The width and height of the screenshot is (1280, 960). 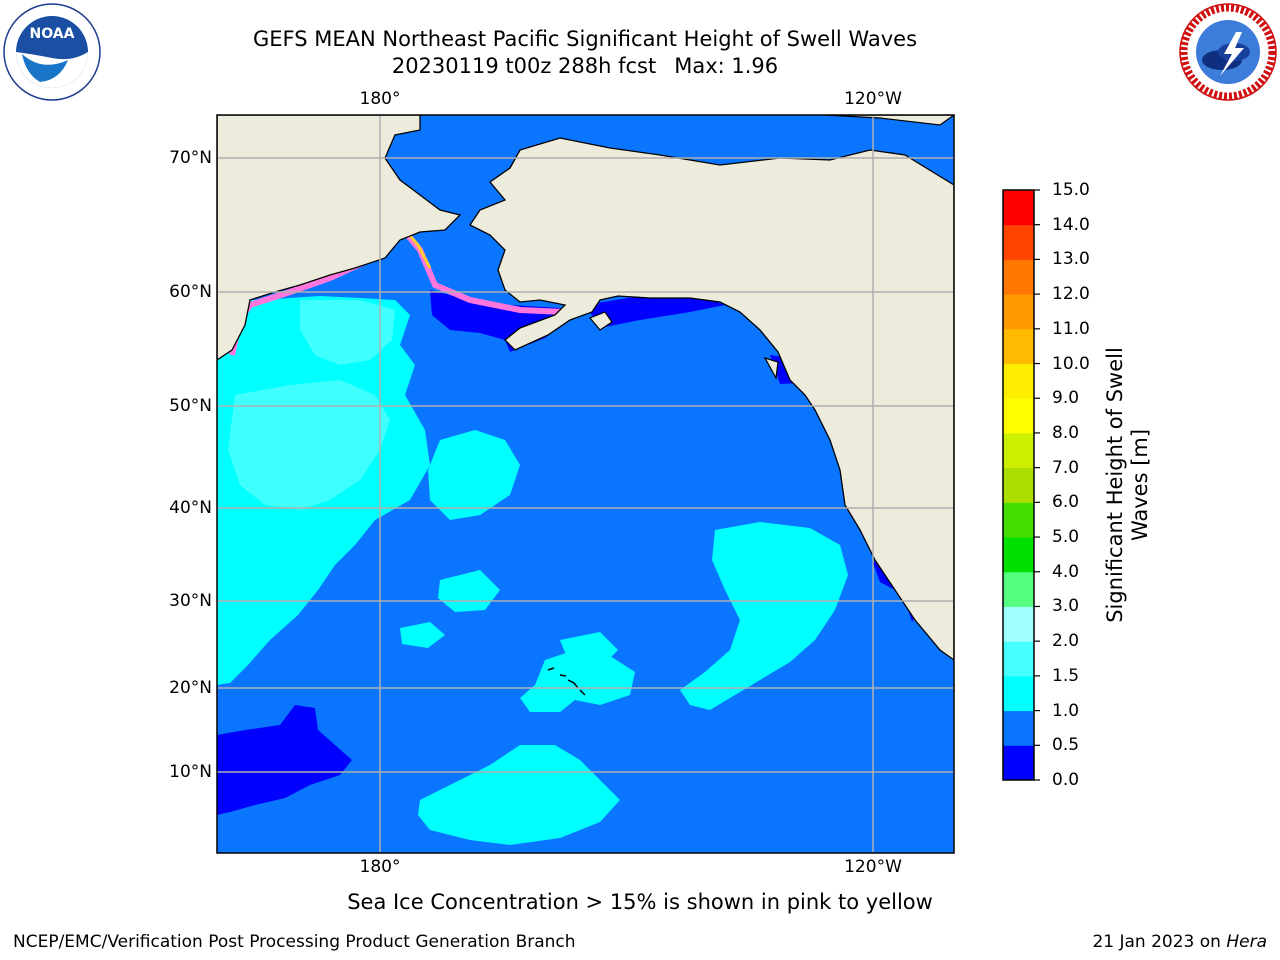 I want to click on land-hawaiian-islands, so click(x=566, y=681).